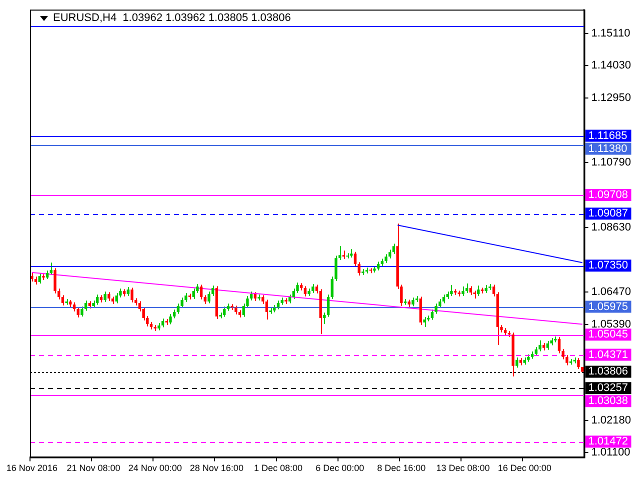 This screenshot has width=640, height=480. I want to click on y-tick-label: 1.08630, so click(611, 227).